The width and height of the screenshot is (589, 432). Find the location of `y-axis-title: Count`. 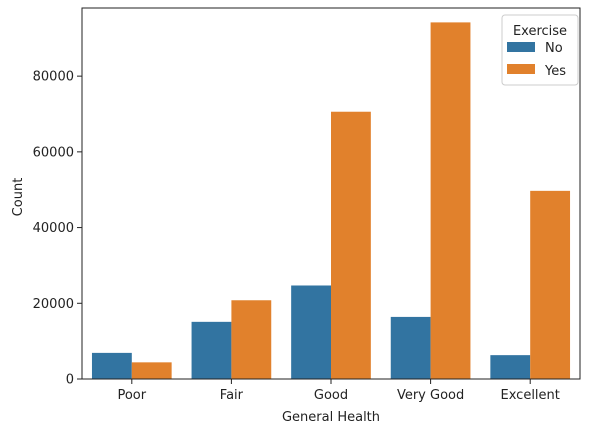

y-axis-title: Count is located at coordinates (18, 197).